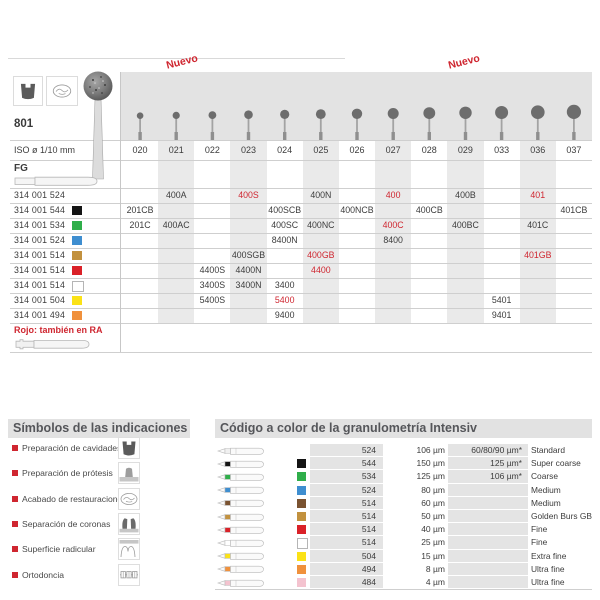 Image resolution: width=600 pixels, height=600 pixels. What do you see at coordinates (248, 195) in the screenshot?
I see `bur-reference: 400S` at bounding box center [248, 195].